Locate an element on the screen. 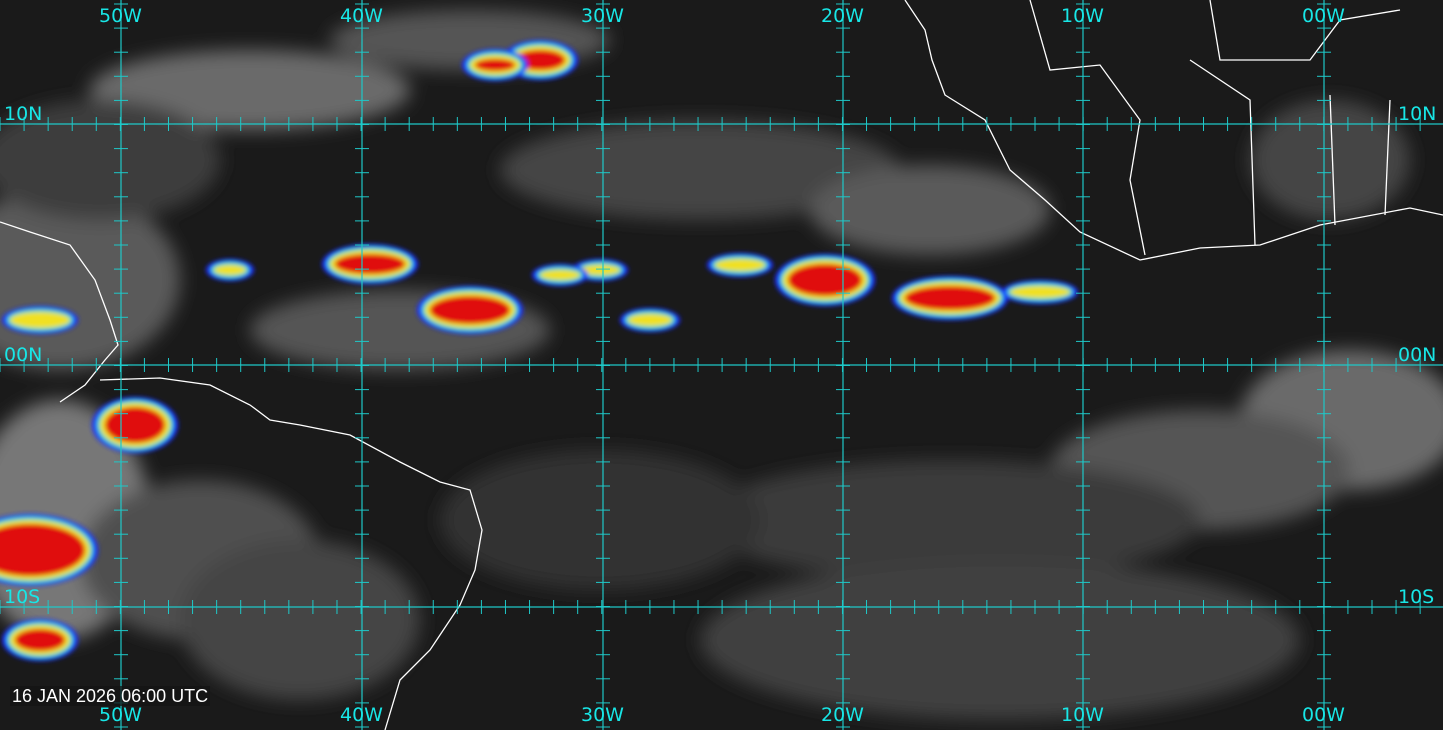 This screenshot has width=1443, height=730. longitude-label-bottom: 20W is located at coordinates (842, 715).